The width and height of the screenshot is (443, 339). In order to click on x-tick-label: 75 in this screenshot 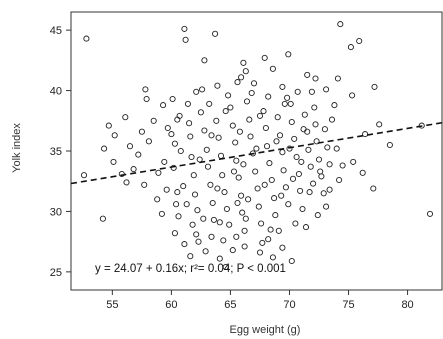, I will do `click(348, 305)`.